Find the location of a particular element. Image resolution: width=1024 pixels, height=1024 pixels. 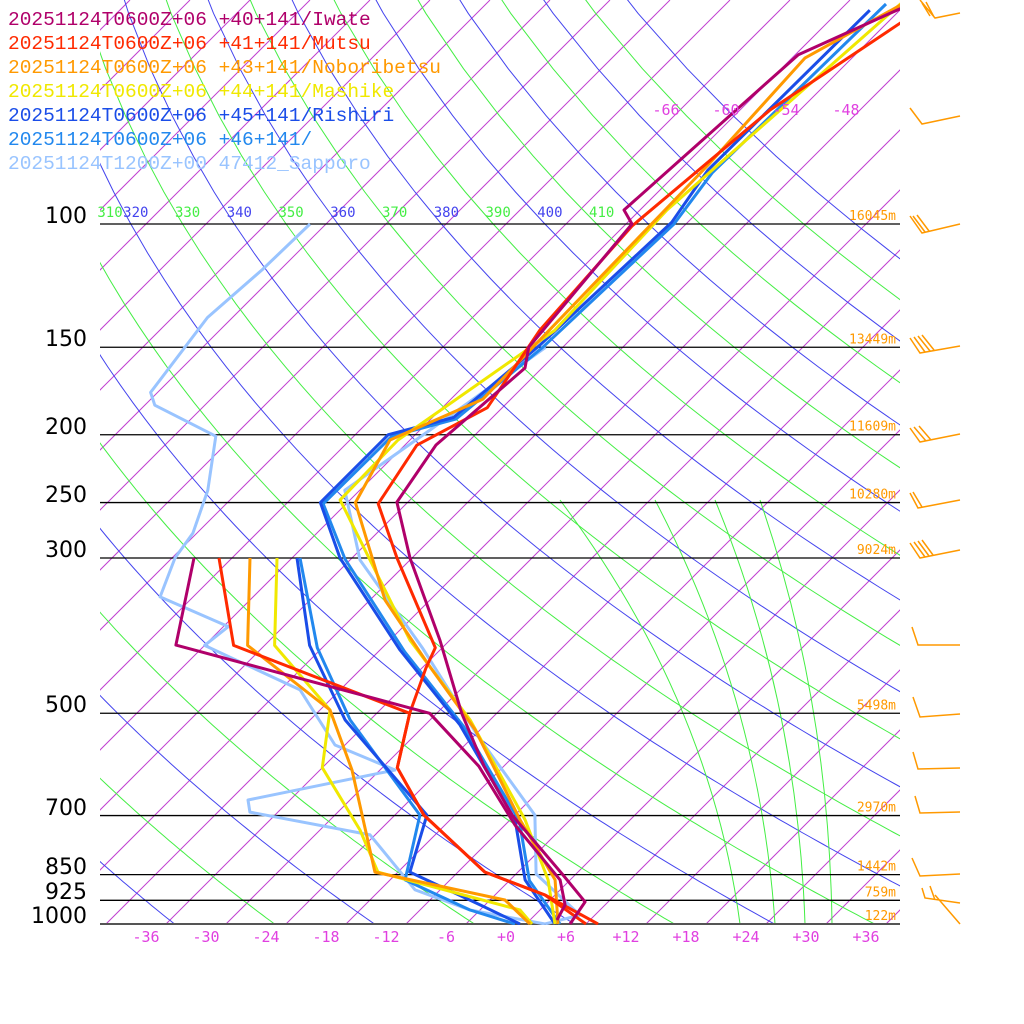

pressure-label: 500 is located at coordinates (66, 706).